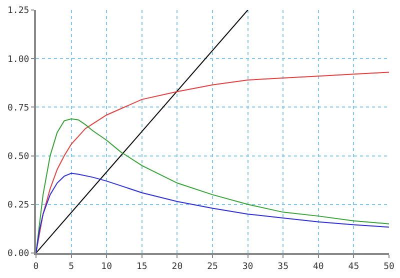 The height and width of the screenshot is (278, 400). Describe the element at coordinates (19, 205) in the screenshot. I see `y-tick-label: 0.25` at that location.